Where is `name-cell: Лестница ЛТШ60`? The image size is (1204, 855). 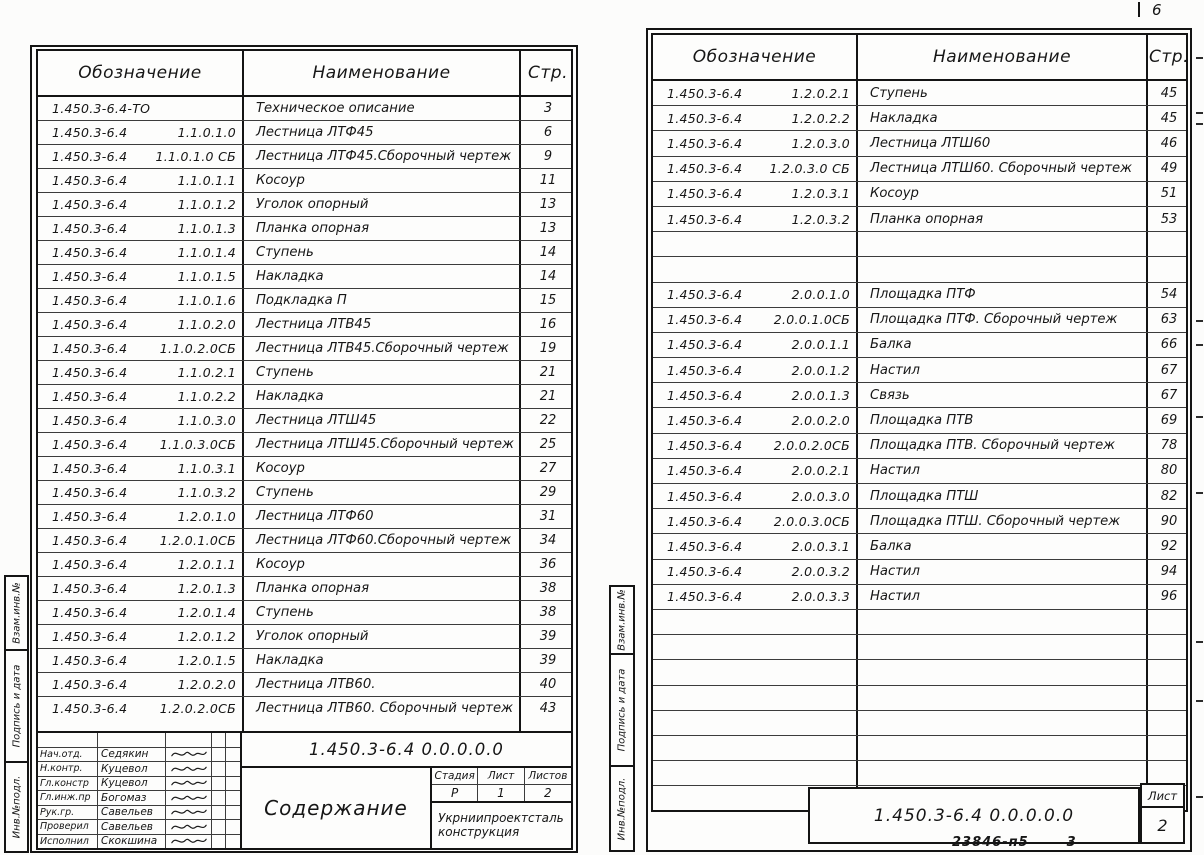
name-cell: Лестница ЛТШ60 is located at coordinates (1003, 143).